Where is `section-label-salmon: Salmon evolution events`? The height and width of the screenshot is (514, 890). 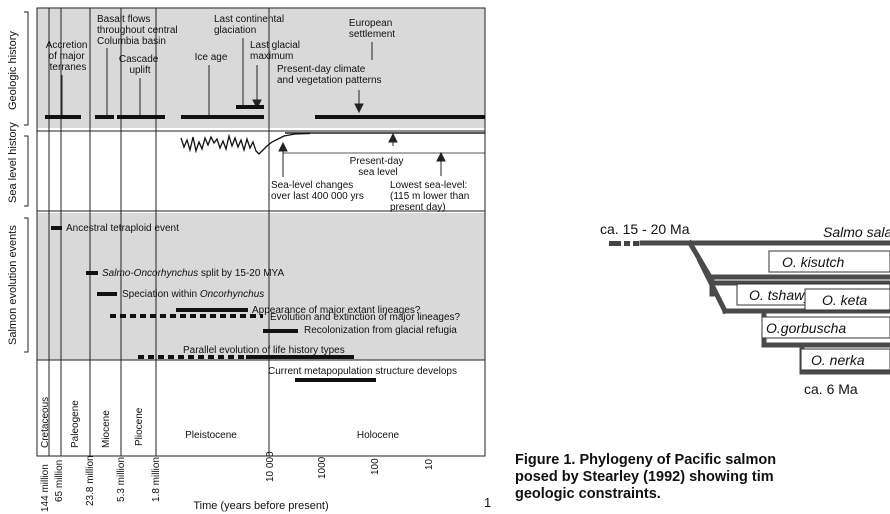
section-label-salmon: Salmon evolution events is located at coordinates (13, 285).